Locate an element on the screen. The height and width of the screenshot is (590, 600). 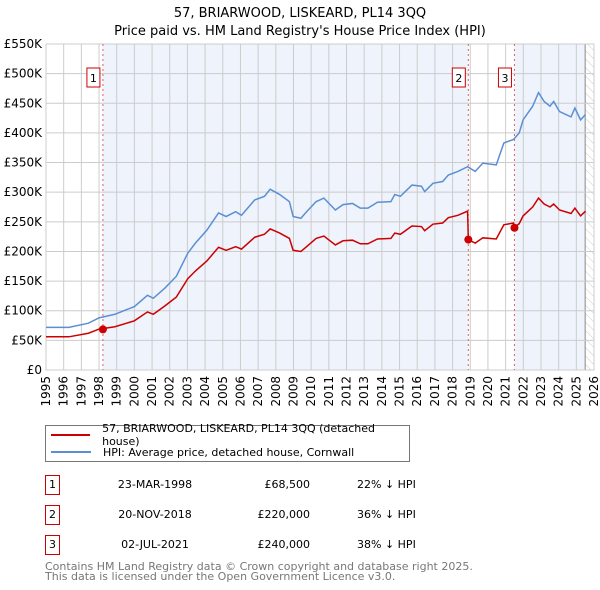
x-tick-label: 2024 is located at coordinates (559, 391).